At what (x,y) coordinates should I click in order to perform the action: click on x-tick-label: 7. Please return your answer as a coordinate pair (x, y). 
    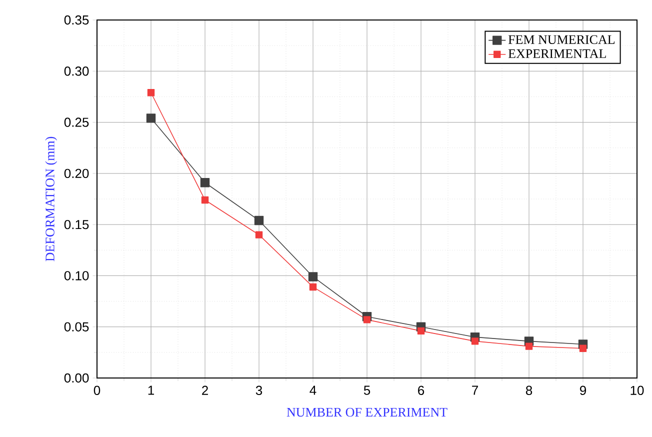
    Looking at the image, I should click on (475, 390).